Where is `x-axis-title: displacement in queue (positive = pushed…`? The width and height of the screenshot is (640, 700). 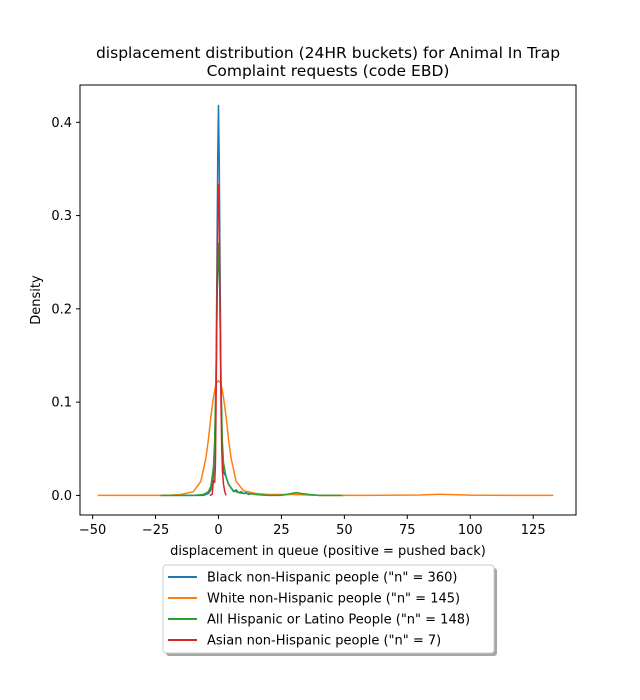 x-axis-title: displacement in queue (positive = pushed… is located at coordinates (328, 551).